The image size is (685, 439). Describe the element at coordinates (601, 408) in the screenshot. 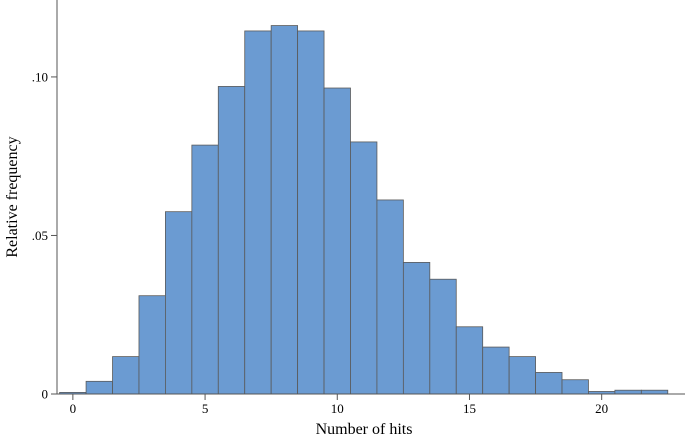

I see `x-tick-label: 20` at that location.